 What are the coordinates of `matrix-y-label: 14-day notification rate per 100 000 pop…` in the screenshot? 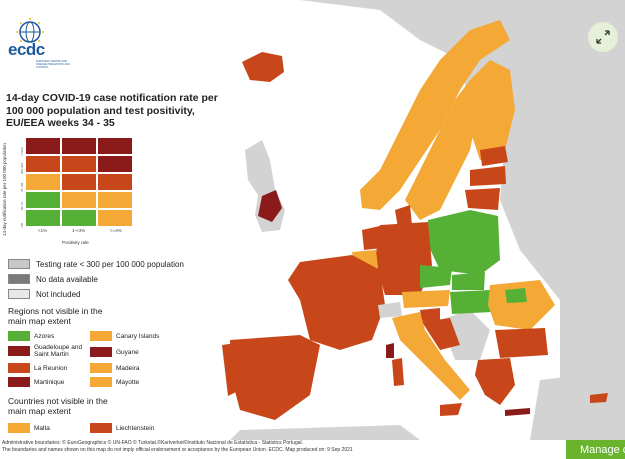 It's located at (4, 189).